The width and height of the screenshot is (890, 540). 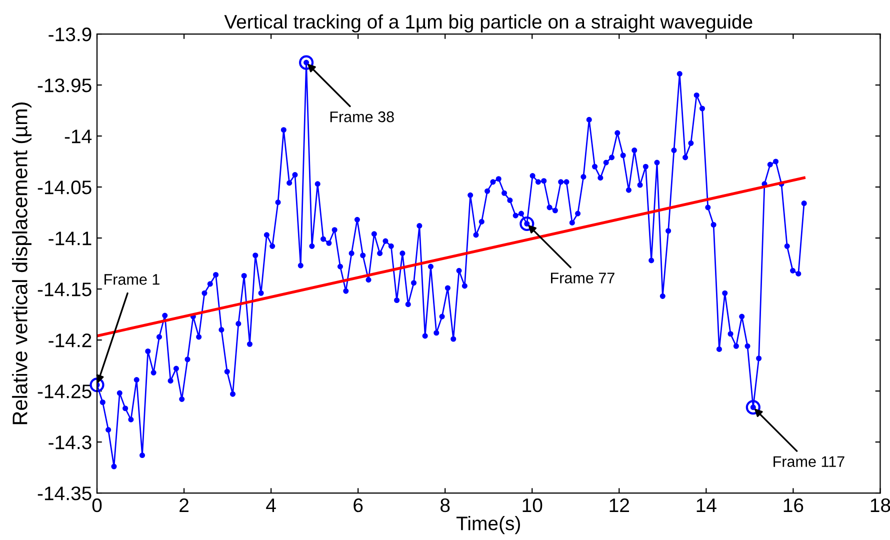 I want to click on y-tick-label: -14.35, so click(x=65, y=493).